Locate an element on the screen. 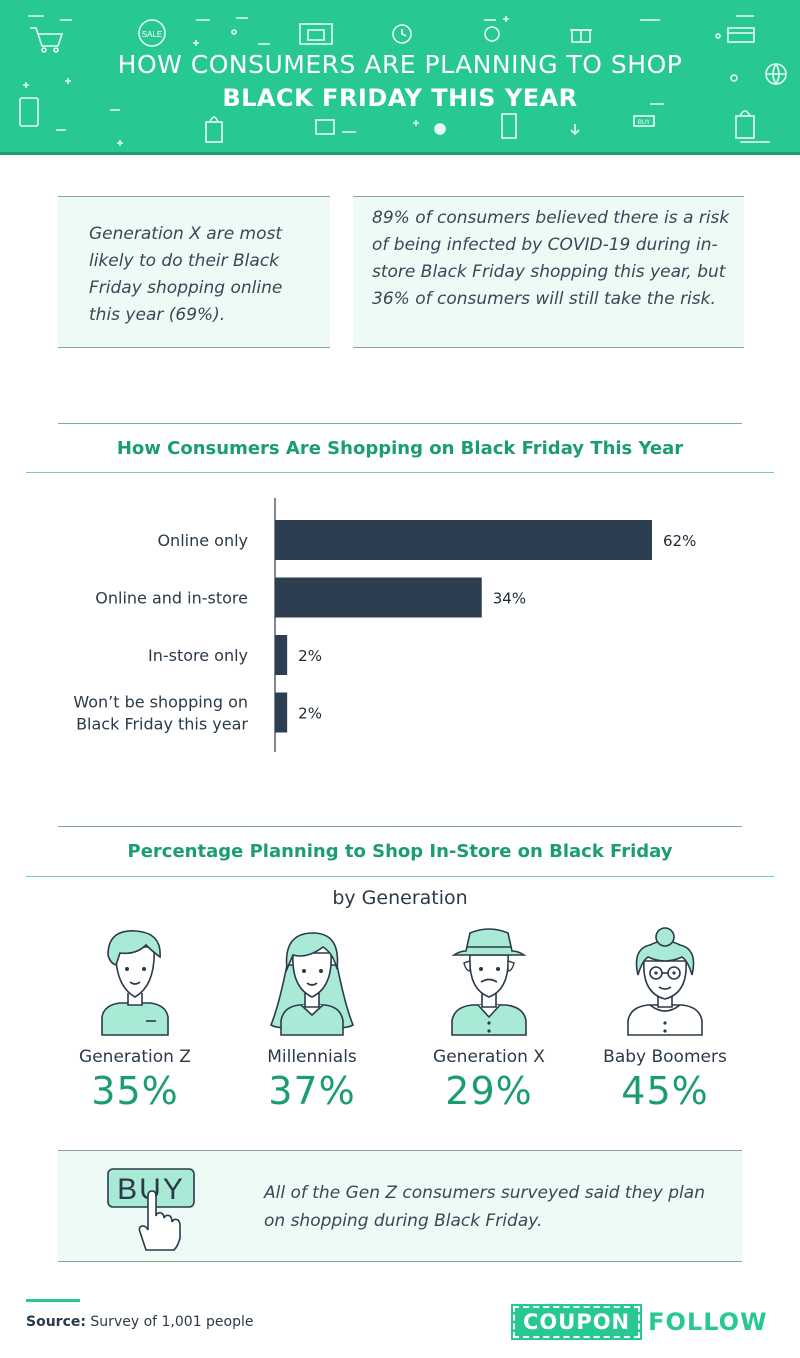 The image size is (800, 1358). dollar-coin-icon is located at coordinates (440, 129).